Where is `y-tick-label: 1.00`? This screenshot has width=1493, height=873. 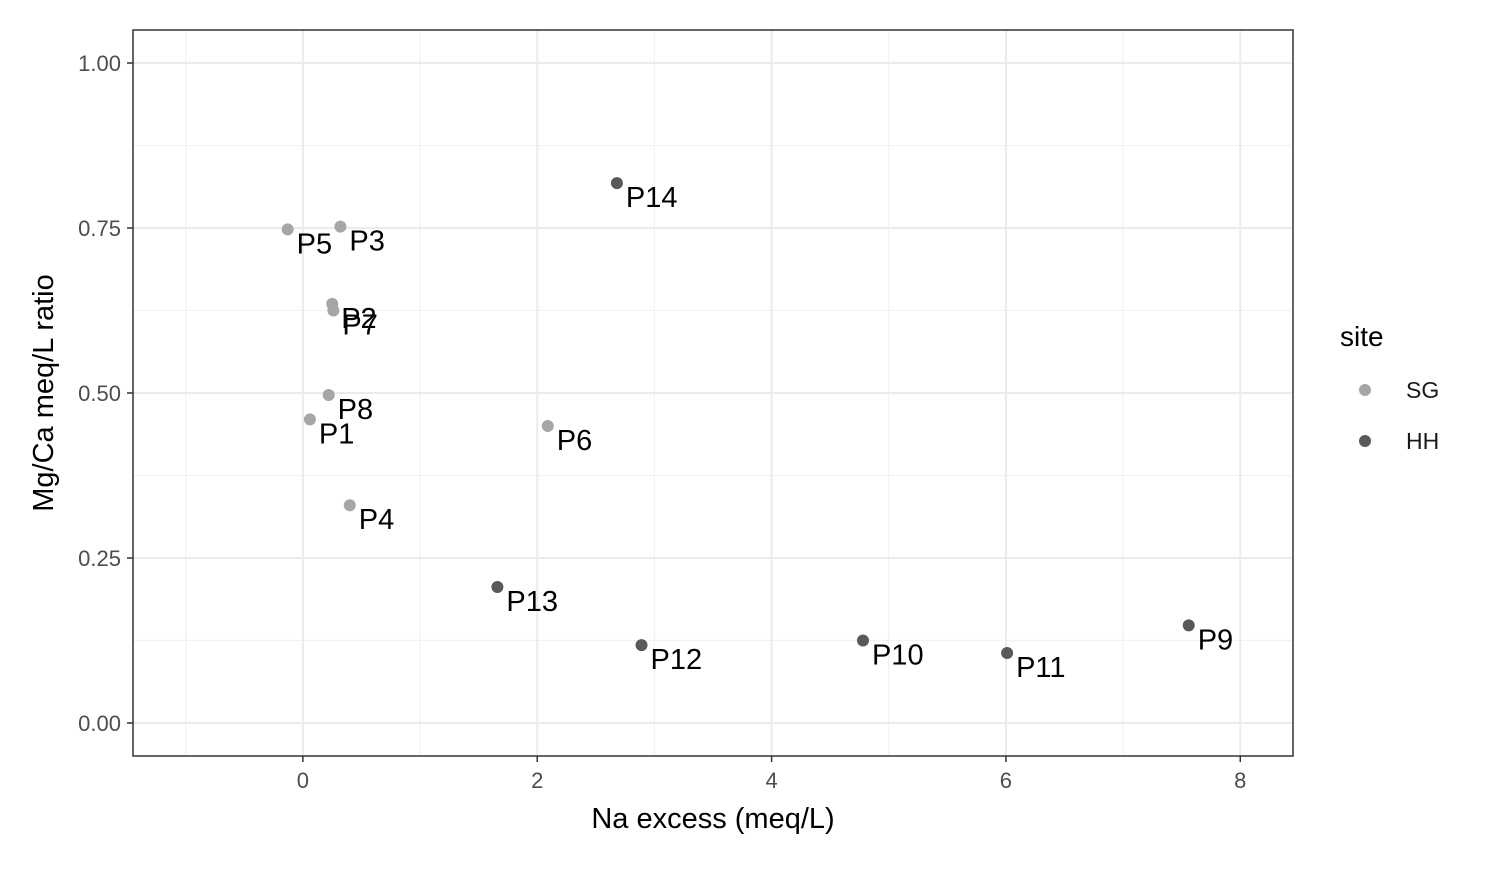 y-tick-label: 1.00 is located at coordinates (99, 63).